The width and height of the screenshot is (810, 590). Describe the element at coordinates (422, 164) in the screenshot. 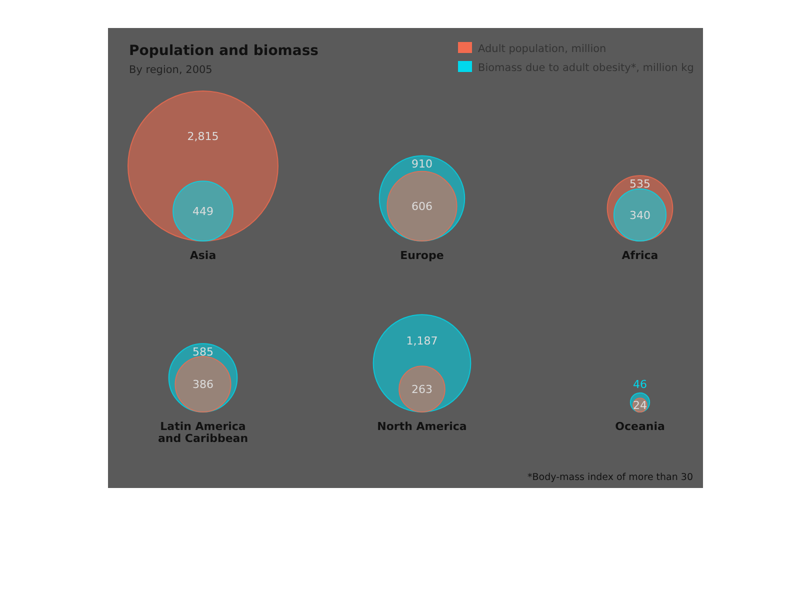

I see `data-label: 910` at that location.